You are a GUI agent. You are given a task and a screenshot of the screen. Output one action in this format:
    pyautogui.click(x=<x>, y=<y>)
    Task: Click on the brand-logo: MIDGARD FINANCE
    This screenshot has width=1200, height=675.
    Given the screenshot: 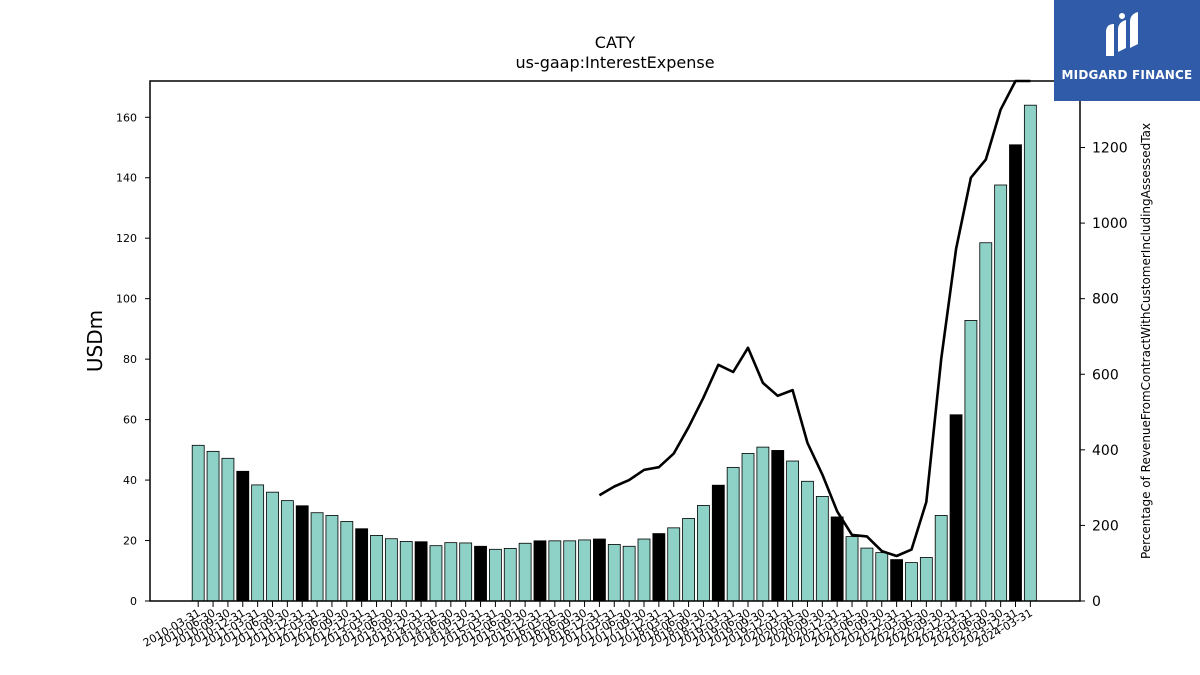 What is the action you would take?
    pyautogui.click(x=1127, y=50)
    